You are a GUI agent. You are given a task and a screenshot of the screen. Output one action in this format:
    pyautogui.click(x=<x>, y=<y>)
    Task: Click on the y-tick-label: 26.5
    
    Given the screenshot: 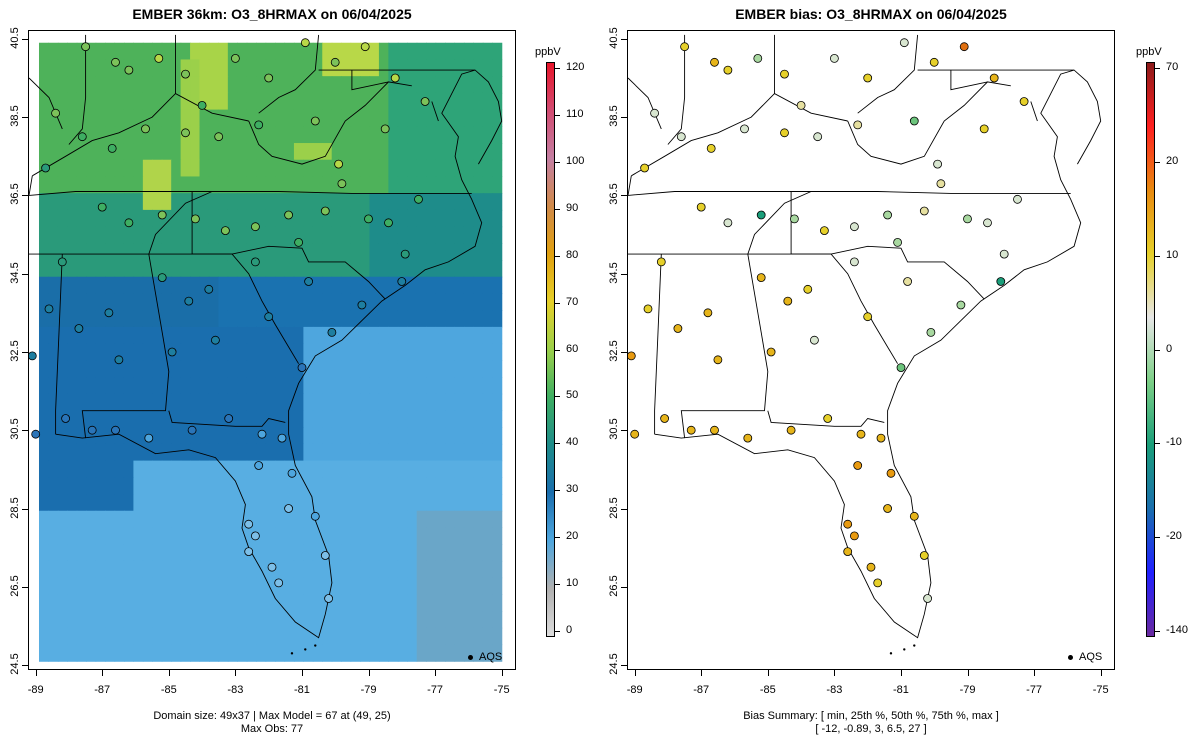 What is the action you would take?
    pyautogui.click(x=614, y=586)
    